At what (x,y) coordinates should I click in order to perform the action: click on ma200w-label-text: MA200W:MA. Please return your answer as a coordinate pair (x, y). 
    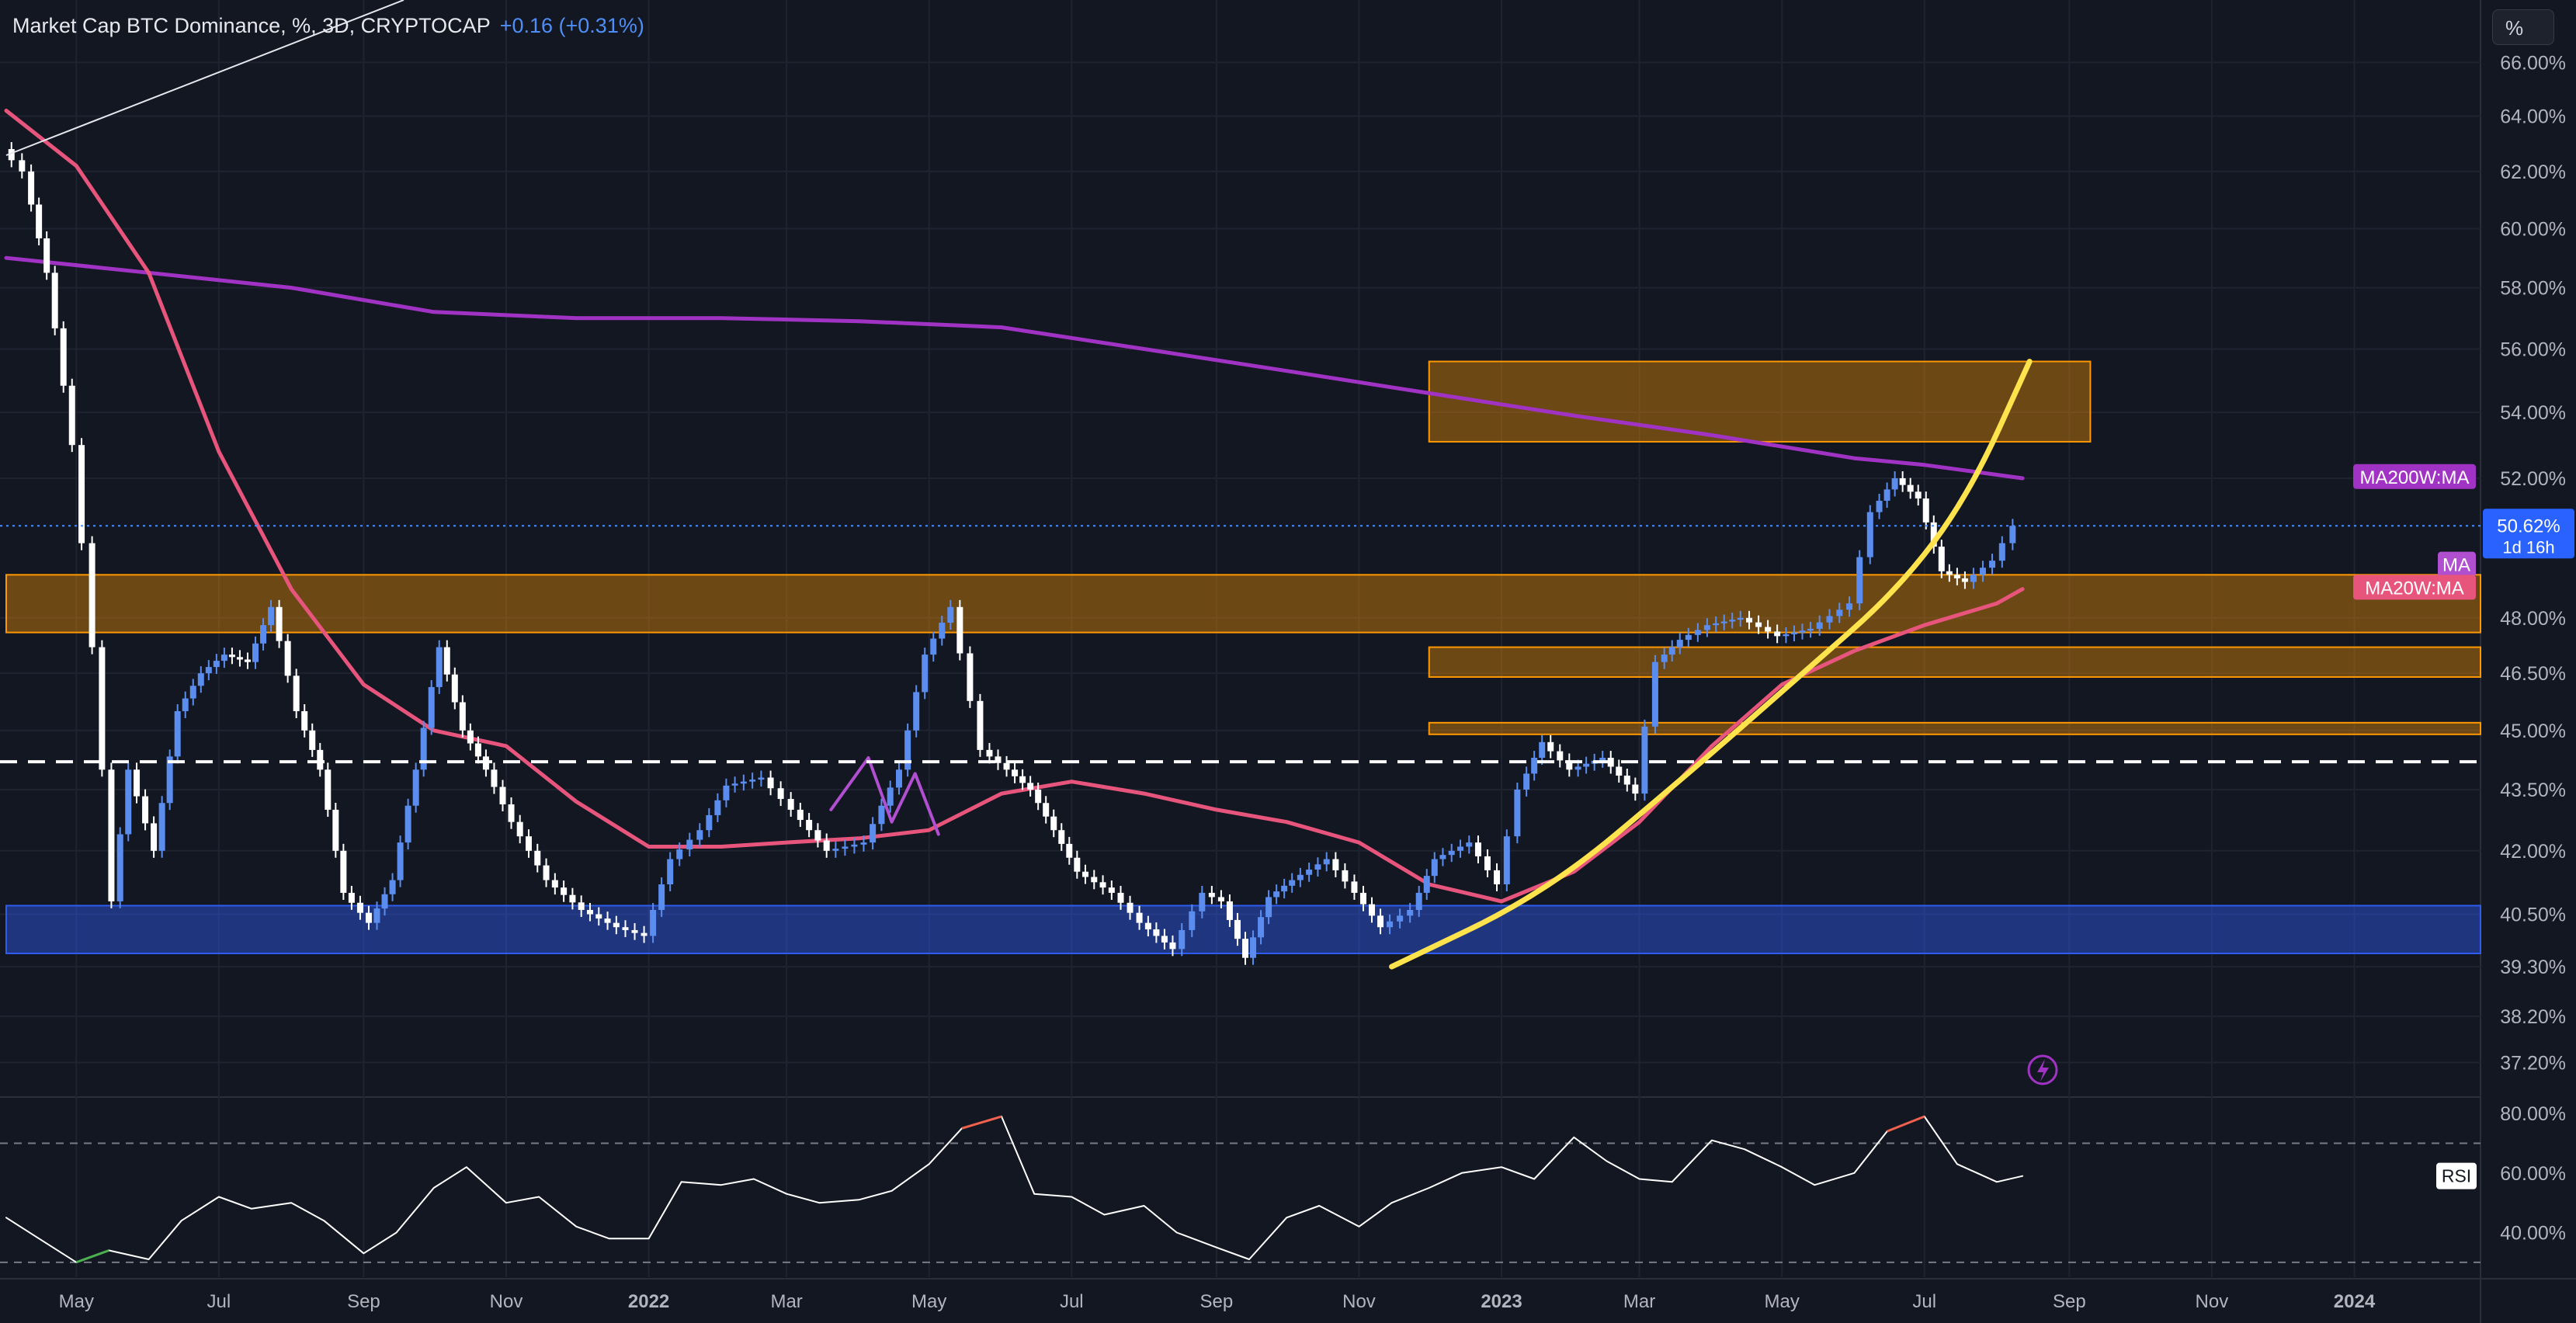
    Looking at the image, I should click on (2415, 477).